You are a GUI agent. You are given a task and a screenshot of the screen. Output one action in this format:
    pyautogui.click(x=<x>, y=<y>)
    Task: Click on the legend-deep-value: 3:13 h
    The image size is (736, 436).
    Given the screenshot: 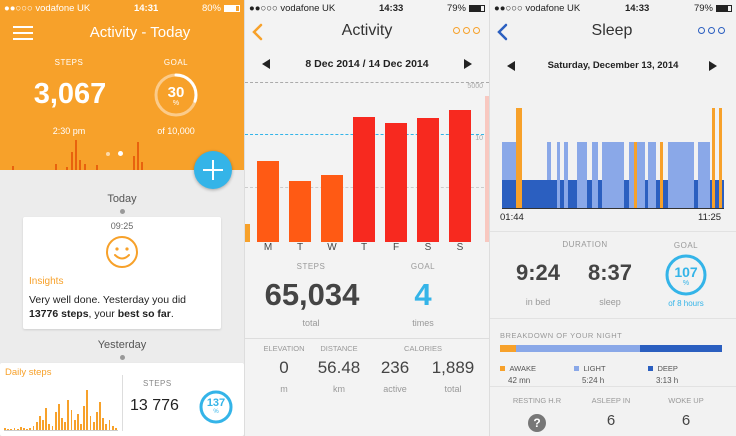 What is the action you would take?
    pyautogui.click(x=667, y=380)
    